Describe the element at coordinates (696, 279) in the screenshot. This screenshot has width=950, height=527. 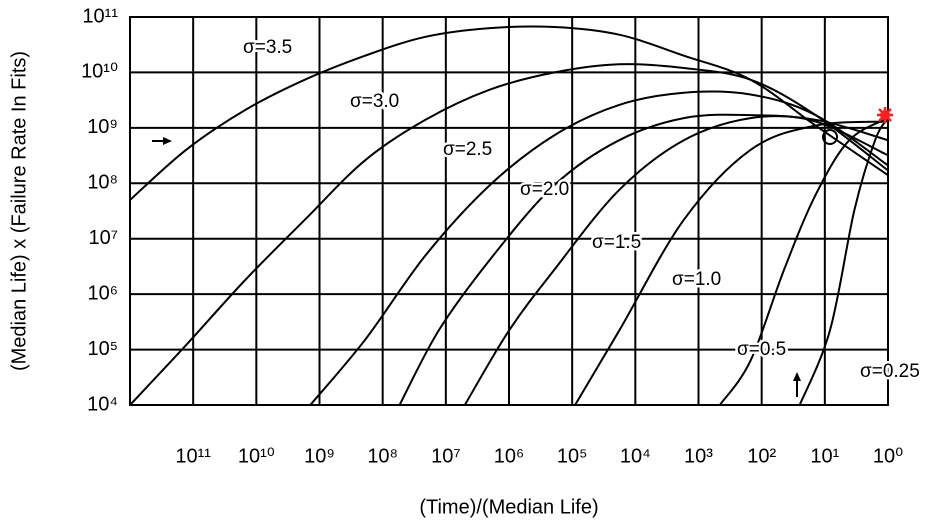
I see `series-label: σ=1.0` at that location.